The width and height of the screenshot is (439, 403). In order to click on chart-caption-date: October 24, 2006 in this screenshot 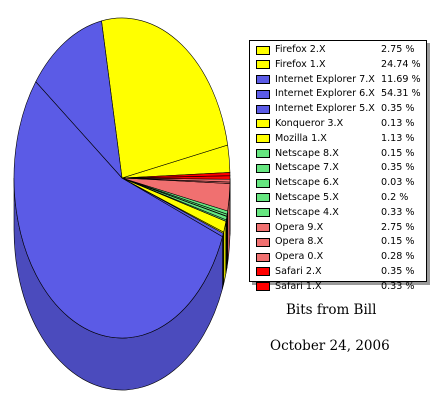, I will do `click(330, 346)`.